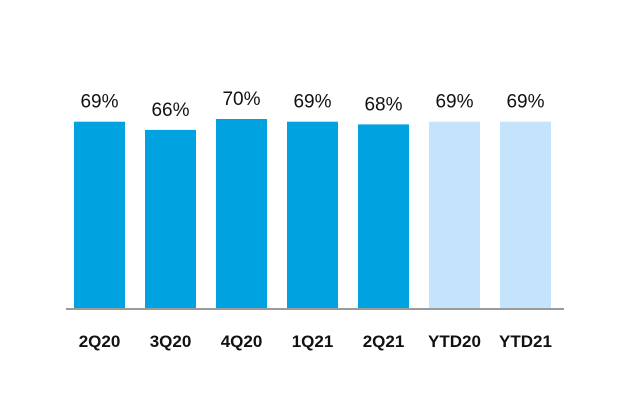 This screenshot has width=628, height=420. What do you see at coordinates (99, 215) in the screenshot?
I see `bar-2q20` at bounding box center [99, 215].